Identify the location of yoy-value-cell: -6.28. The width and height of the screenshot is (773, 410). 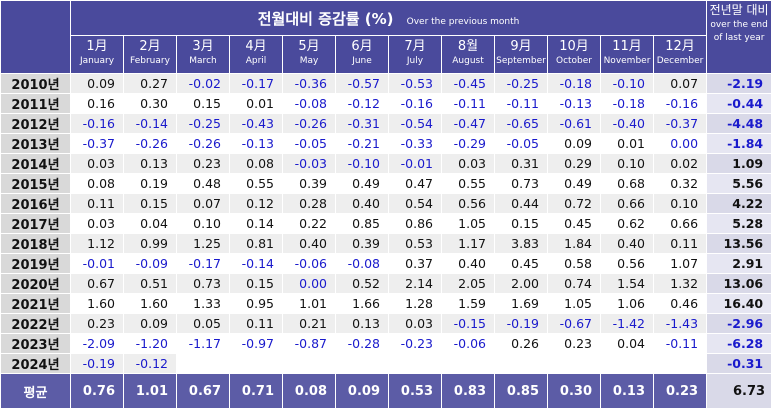
(739, 343).